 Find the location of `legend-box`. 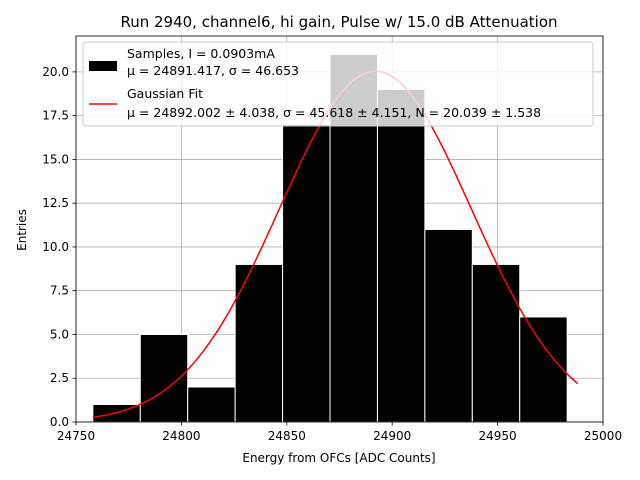

legend-box is located at coordinates (338, 84).